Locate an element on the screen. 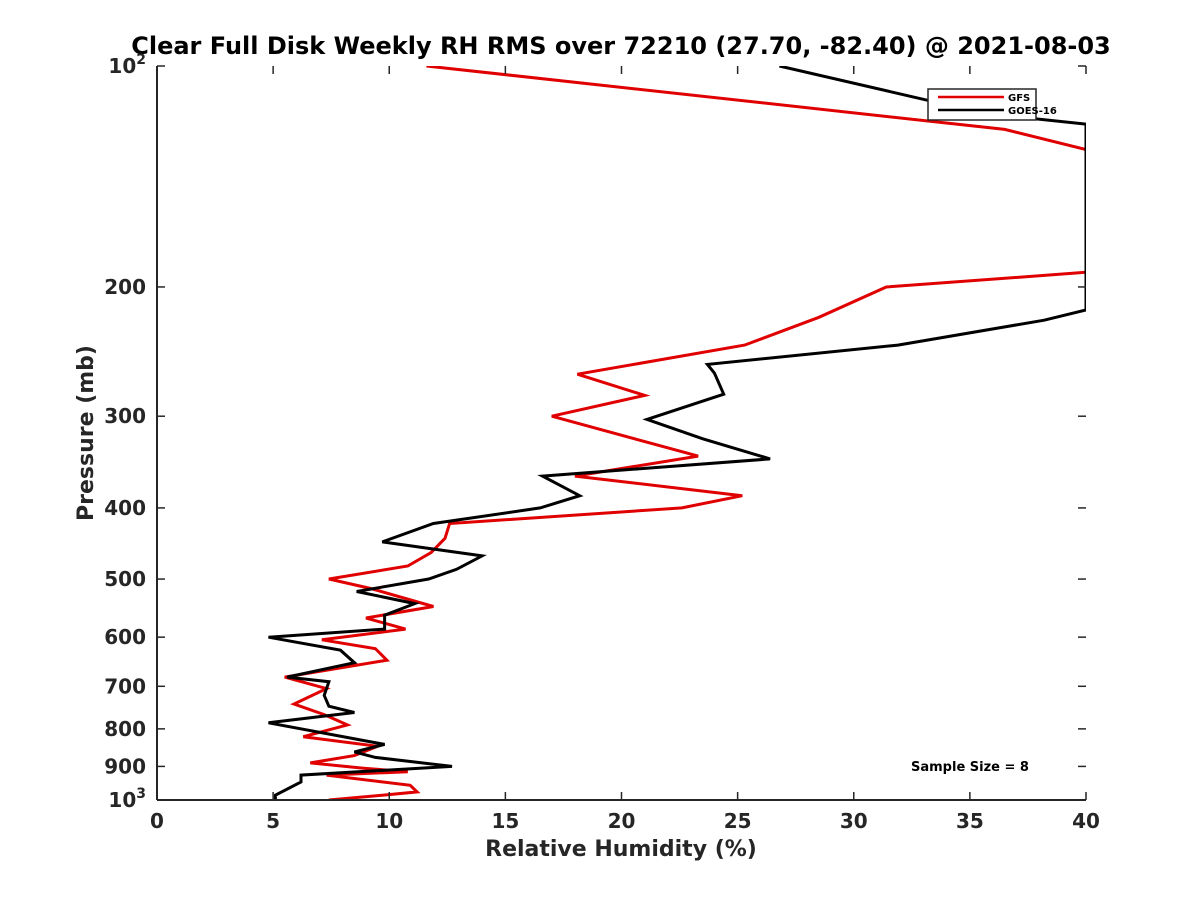  y-tick-label-exponent: 2 is located at coordinates (141, 60).